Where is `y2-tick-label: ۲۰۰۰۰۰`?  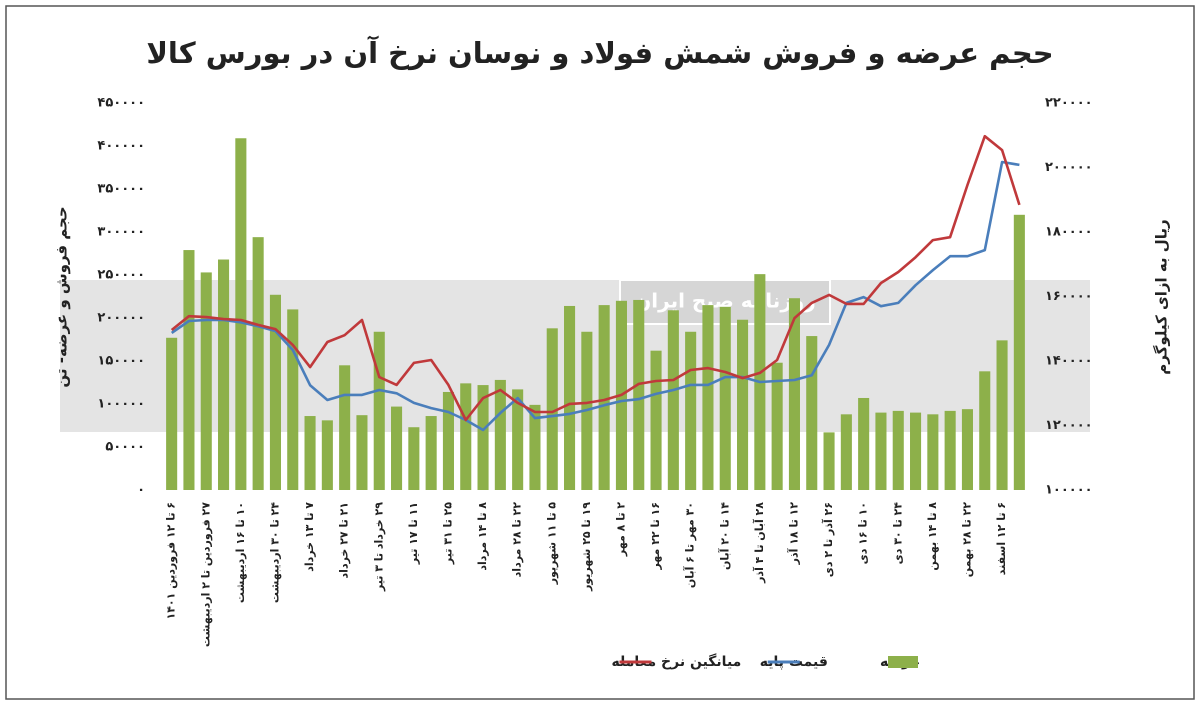
y2-tick-label: ۲۰۰۰۰۰ is located at coordinates (1069, 167).